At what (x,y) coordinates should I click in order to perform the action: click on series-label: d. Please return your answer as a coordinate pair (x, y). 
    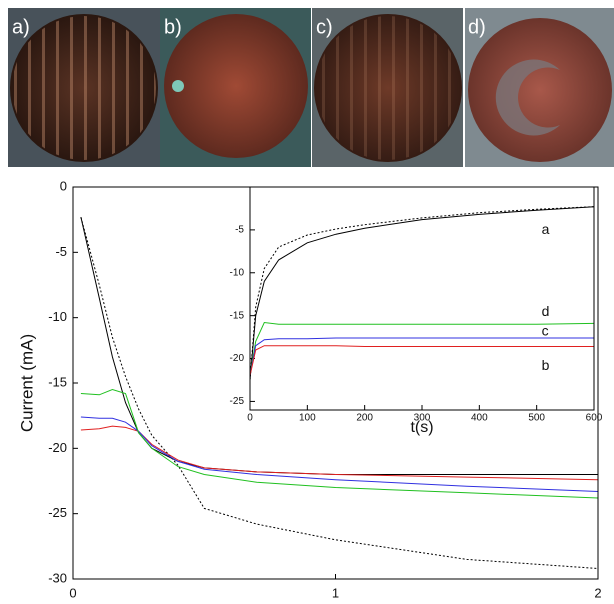
    Looking at the image, I should click on (546, 311).